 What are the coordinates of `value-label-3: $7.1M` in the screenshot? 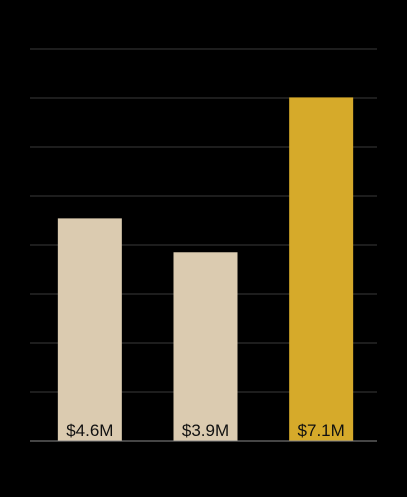 It's located at (321, 430).